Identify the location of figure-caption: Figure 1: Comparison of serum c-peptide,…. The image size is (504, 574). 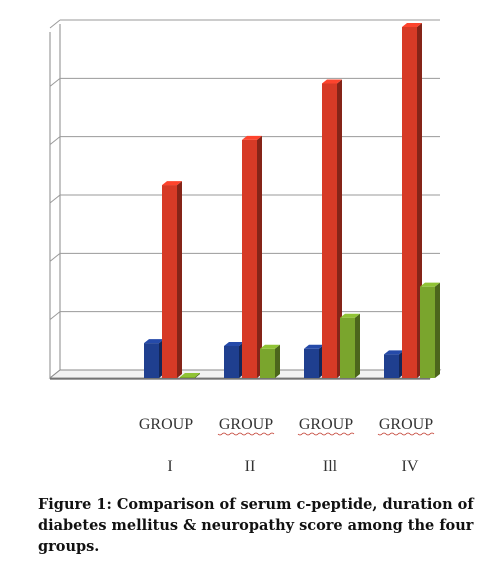
(256, 525).